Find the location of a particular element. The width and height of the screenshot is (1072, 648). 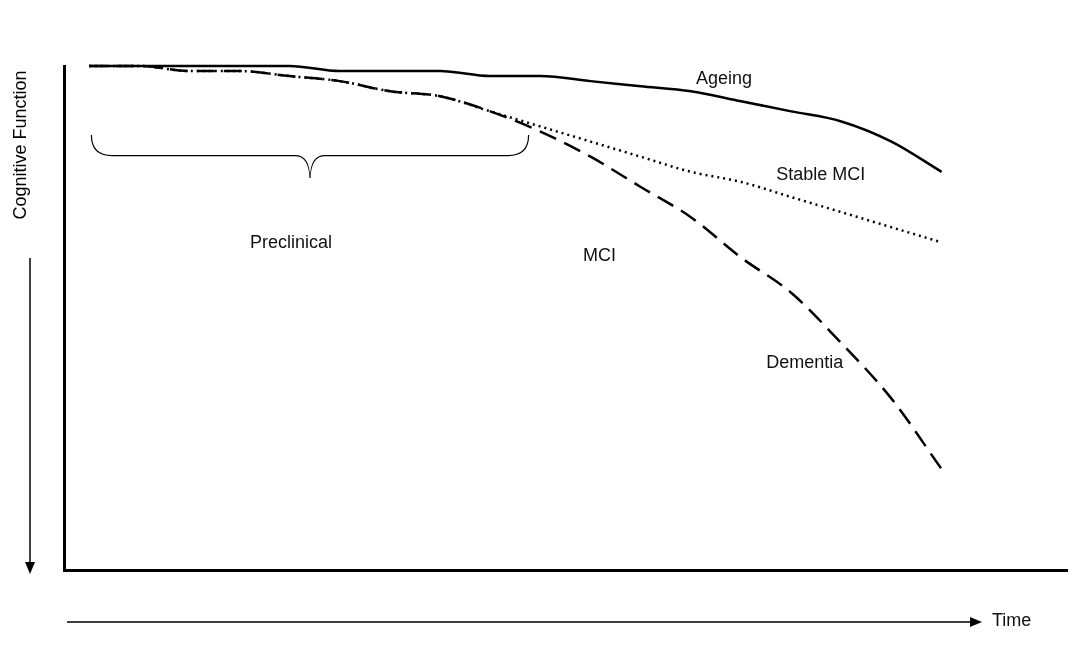

annotation: MCI is located at coordinates (599, 255).